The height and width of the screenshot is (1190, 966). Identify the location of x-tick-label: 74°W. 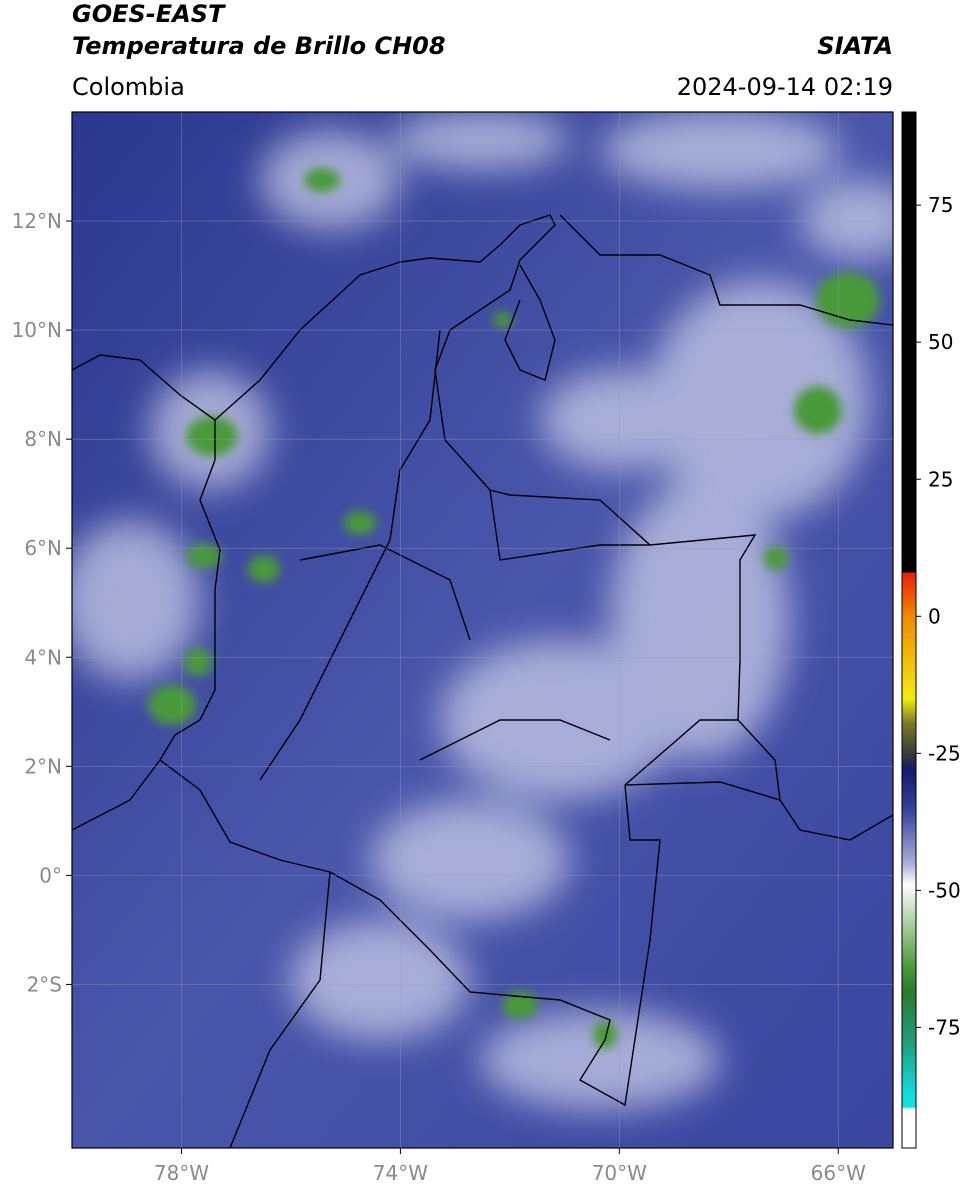
(400, 1173).